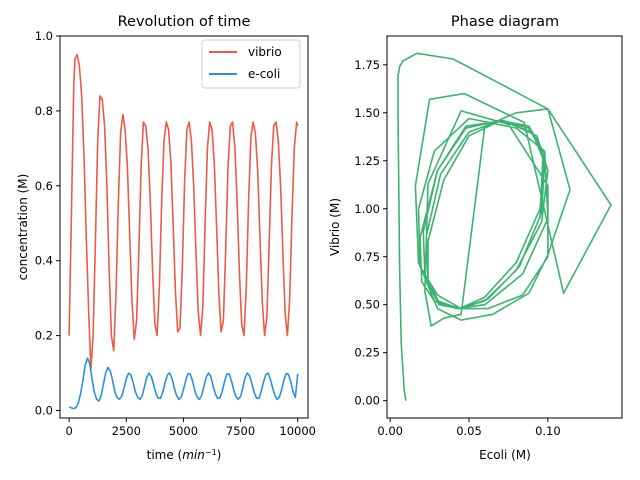 This screenshot has width=640, height=480. Describe the element at coordinates (367, 209) in the screenshot. I see `right-y-tick-label: 1.00` at that location.